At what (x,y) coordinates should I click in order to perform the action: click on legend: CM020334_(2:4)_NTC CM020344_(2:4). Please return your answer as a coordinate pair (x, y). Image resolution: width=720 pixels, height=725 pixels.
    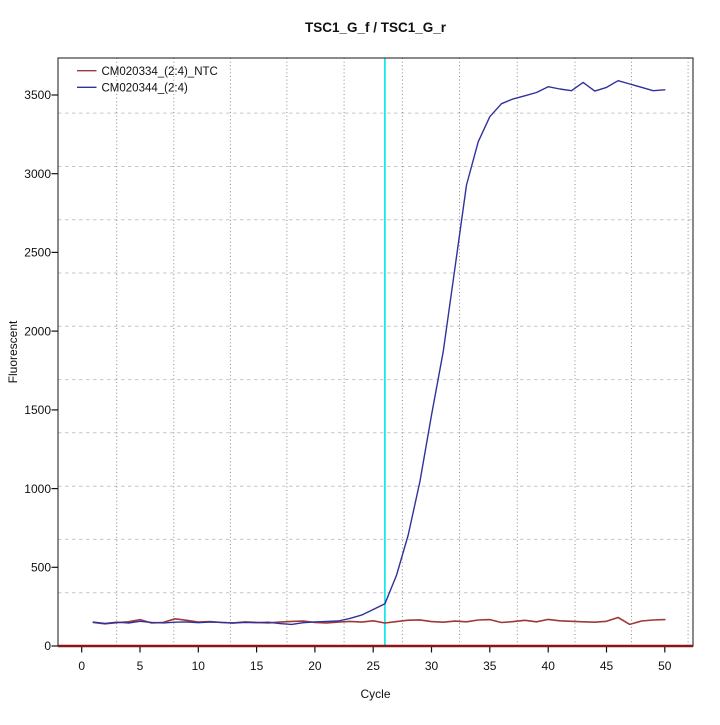
    Looking at the image, I should click on (147, 80).